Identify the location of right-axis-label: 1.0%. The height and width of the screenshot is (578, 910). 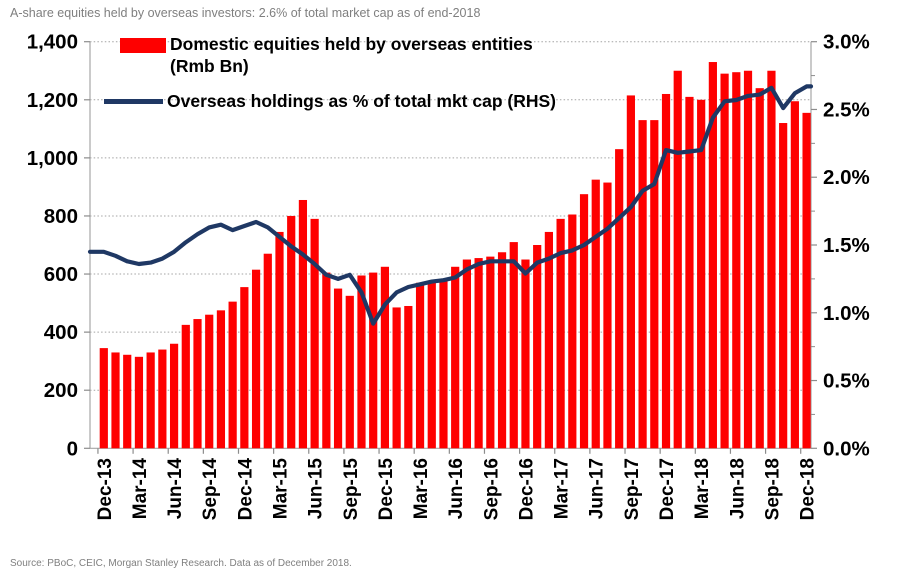
(846, 313).